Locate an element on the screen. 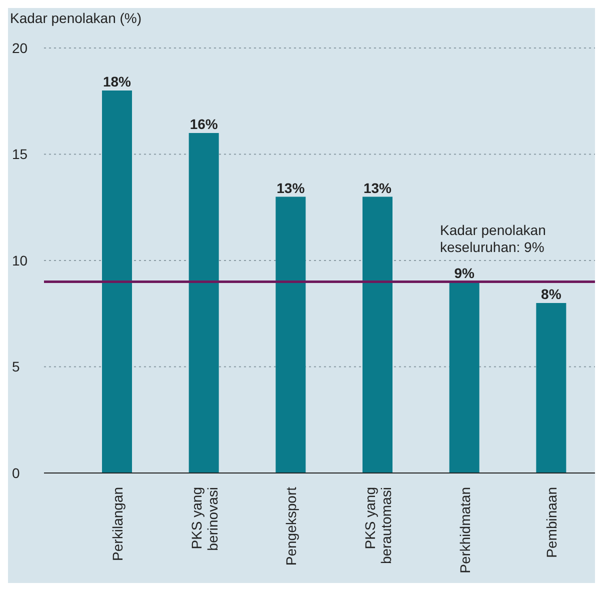 The image size is (603, 591). data-label: 9% is located at coordinates (464, 272).